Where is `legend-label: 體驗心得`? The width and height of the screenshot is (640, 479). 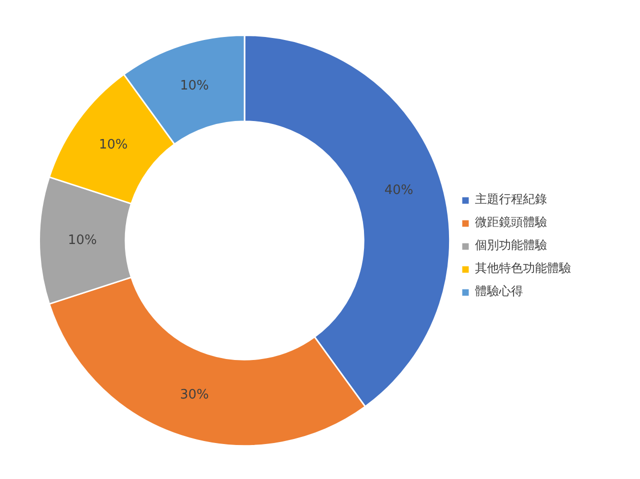
legend-label: 體驗心得 is located at coordinates (499, 291).